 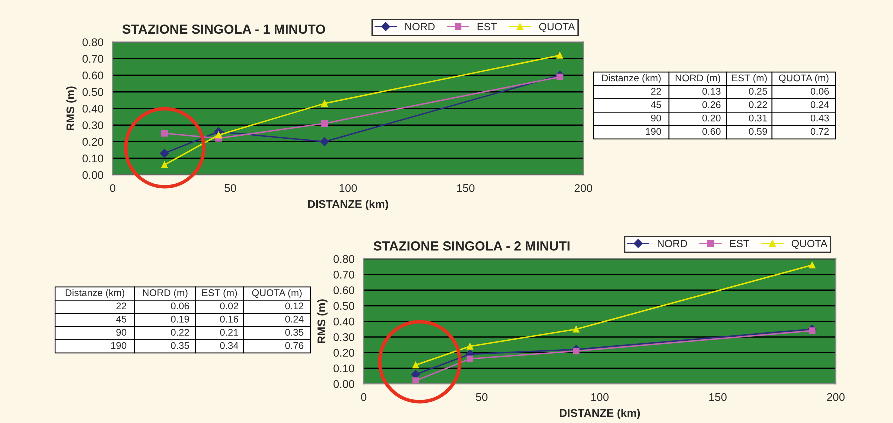 I want to click on chart-title: STAZIONE SINGOLA - 1 MINUTO, so click(x=224, y=29).